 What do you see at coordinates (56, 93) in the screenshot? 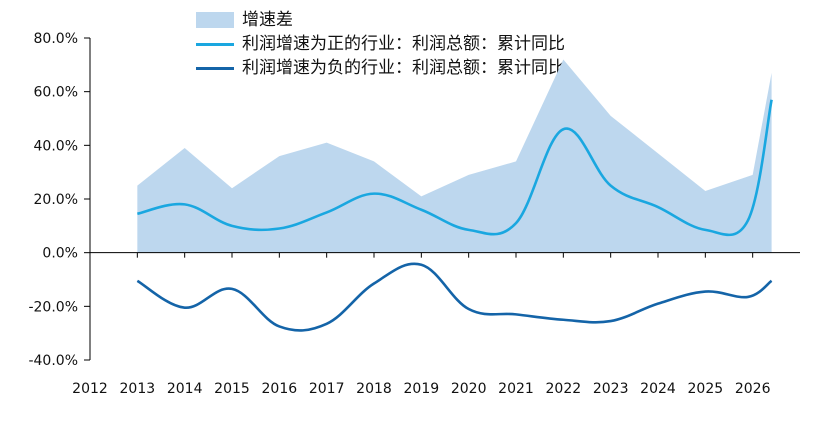
I see `y-tick-label: 60.0%` at bounding box center [56, 93].